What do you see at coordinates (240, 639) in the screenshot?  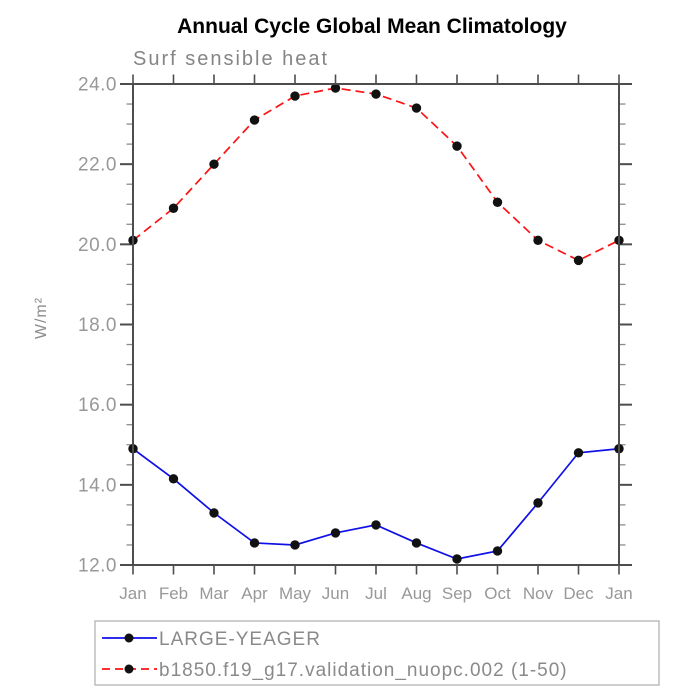 I see `legend-label-large-yeager: LARGE-YEAGER` at bounding box center [240, 639].